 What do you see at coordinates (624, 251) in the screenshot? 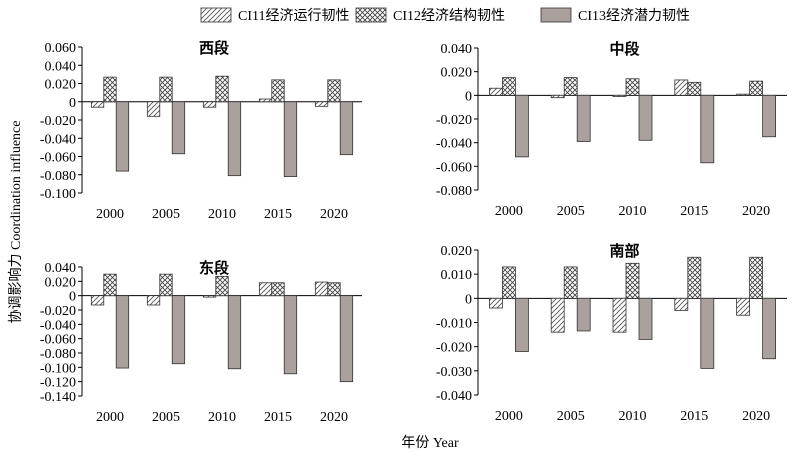
I see `panel-title: 南部` at bounding box center [624, 251].